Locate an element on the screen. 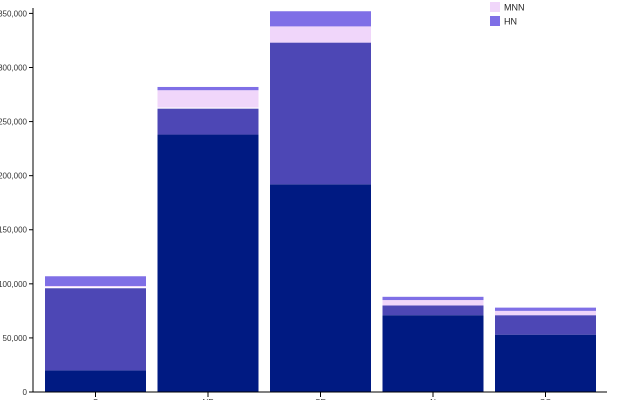 This screenshot has width=640, height=400. legend-swatch-hn is located at coordinates (495, 21).